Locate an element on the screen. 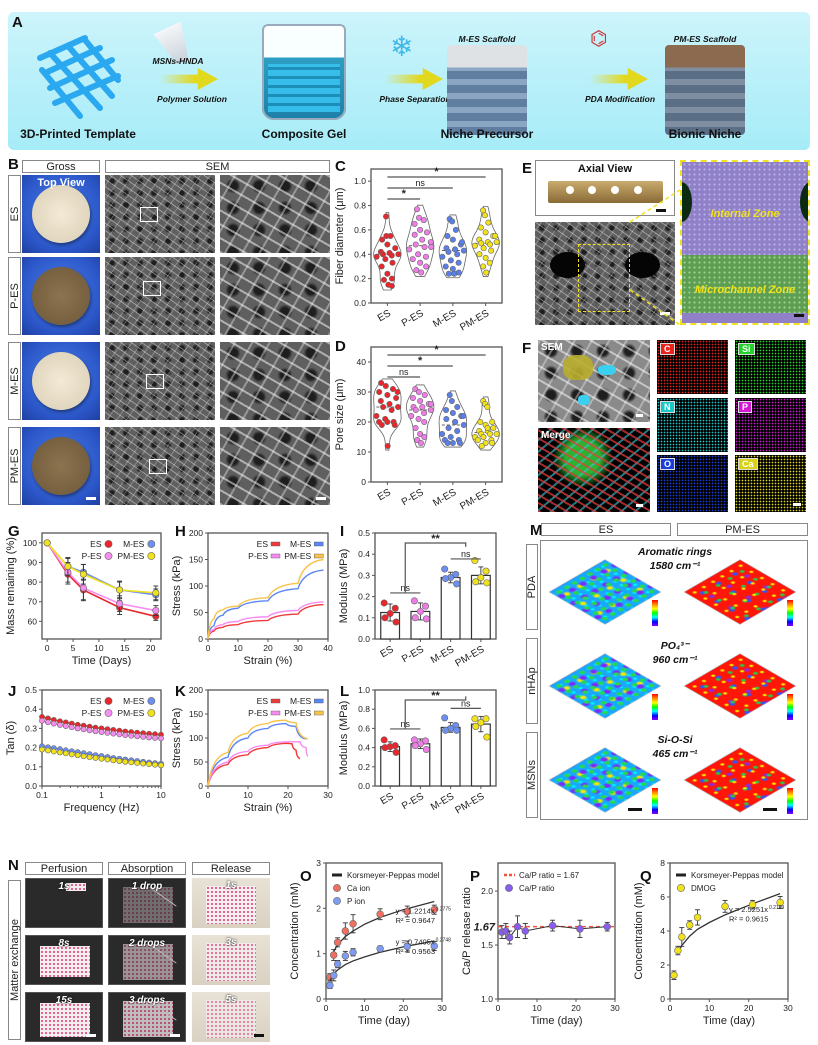 This screenshot has width=818, height=1045. x-axis-label: Strain (%) is located at coordinates (268, 808).